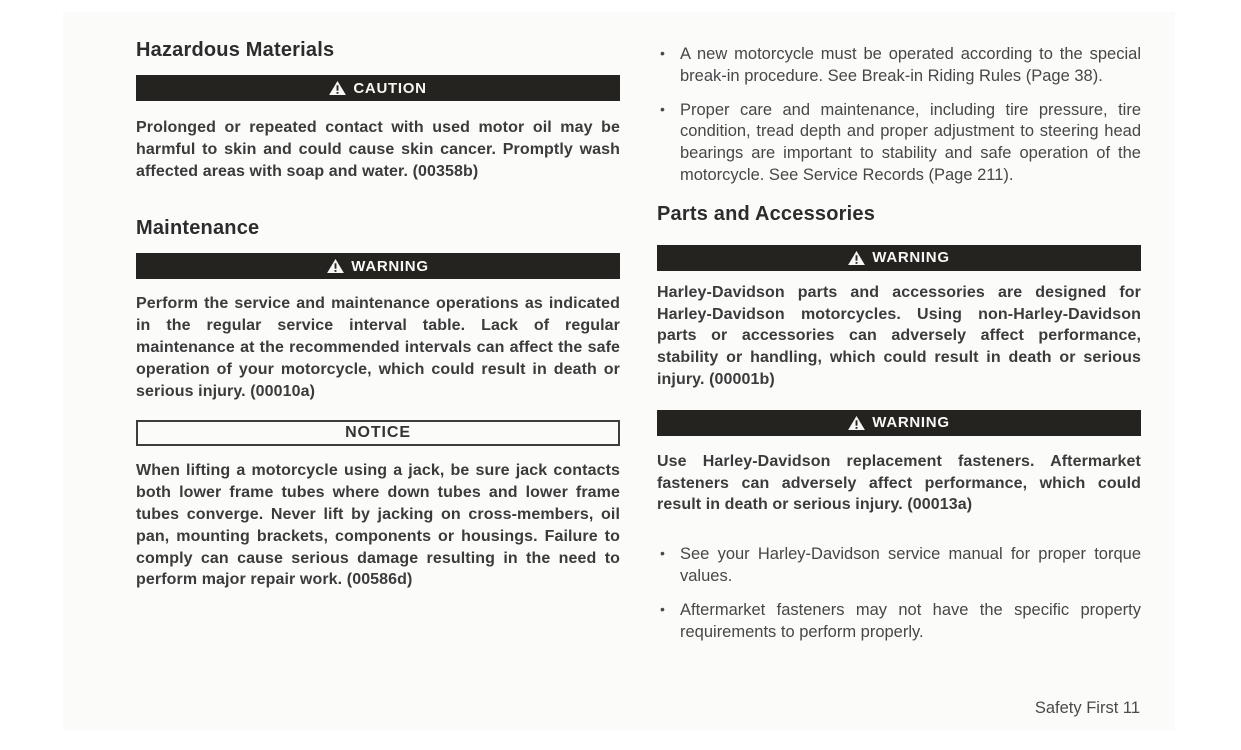  Describe the element at coordinates (390, 88) in the screenshot. I see `caution-label: CAUTION` at that location.